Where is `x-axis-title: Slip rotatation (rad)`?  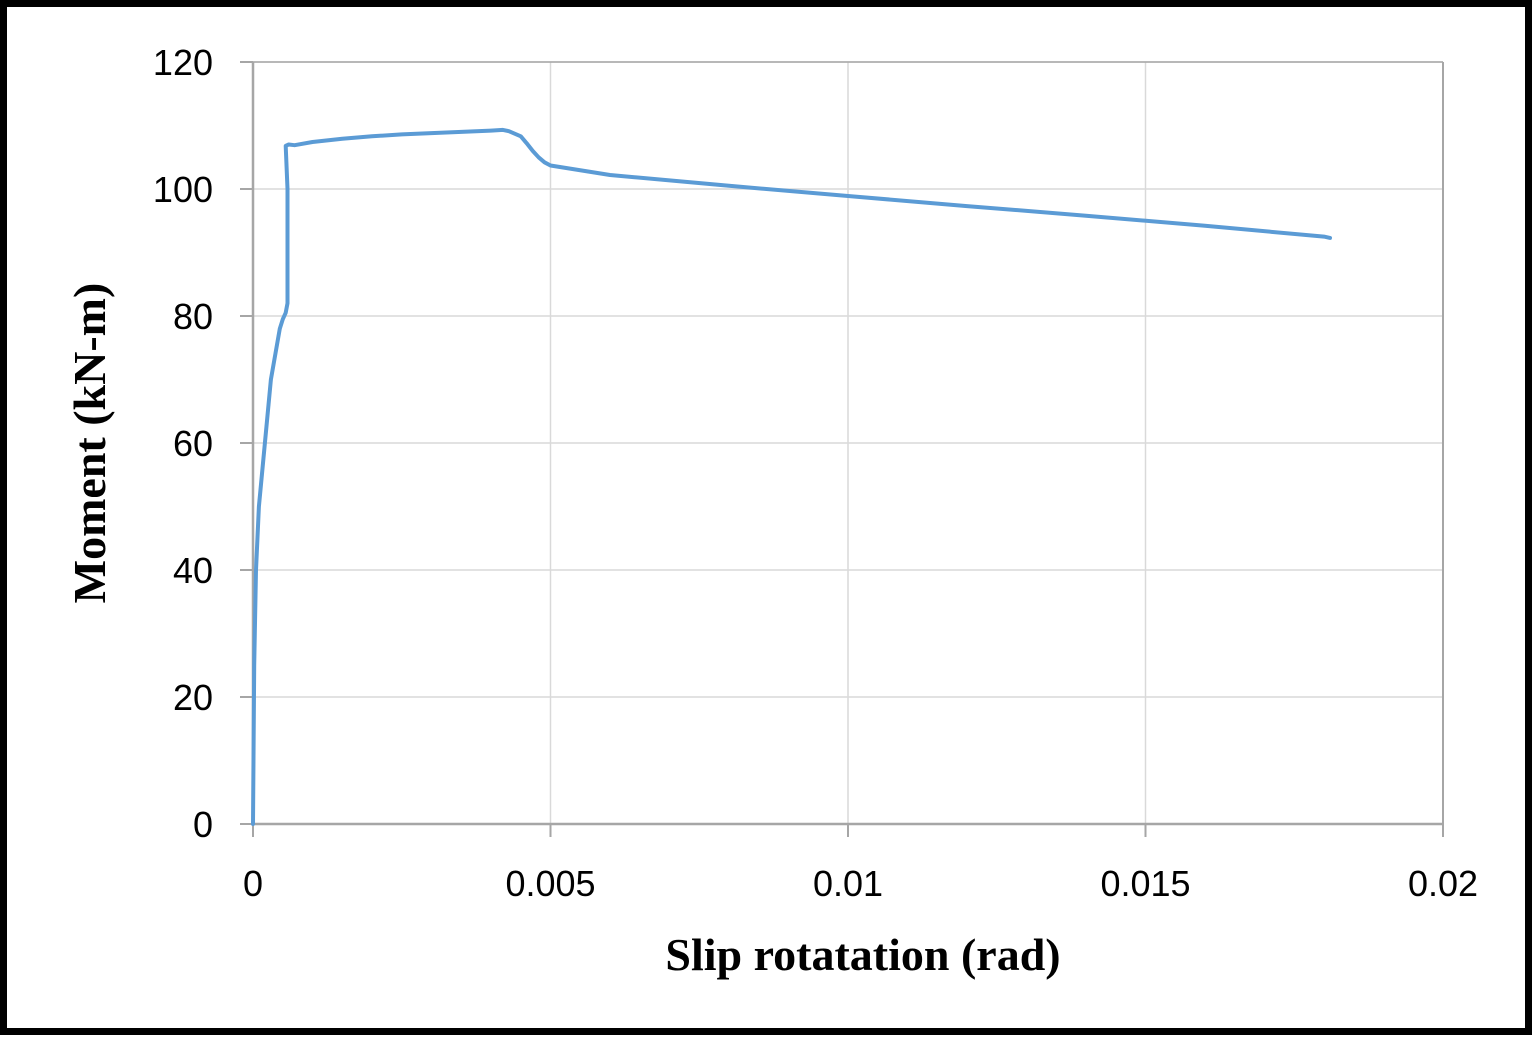 x-axis-title: Slip rotatation (rad) is located at coordinates (862, 954).